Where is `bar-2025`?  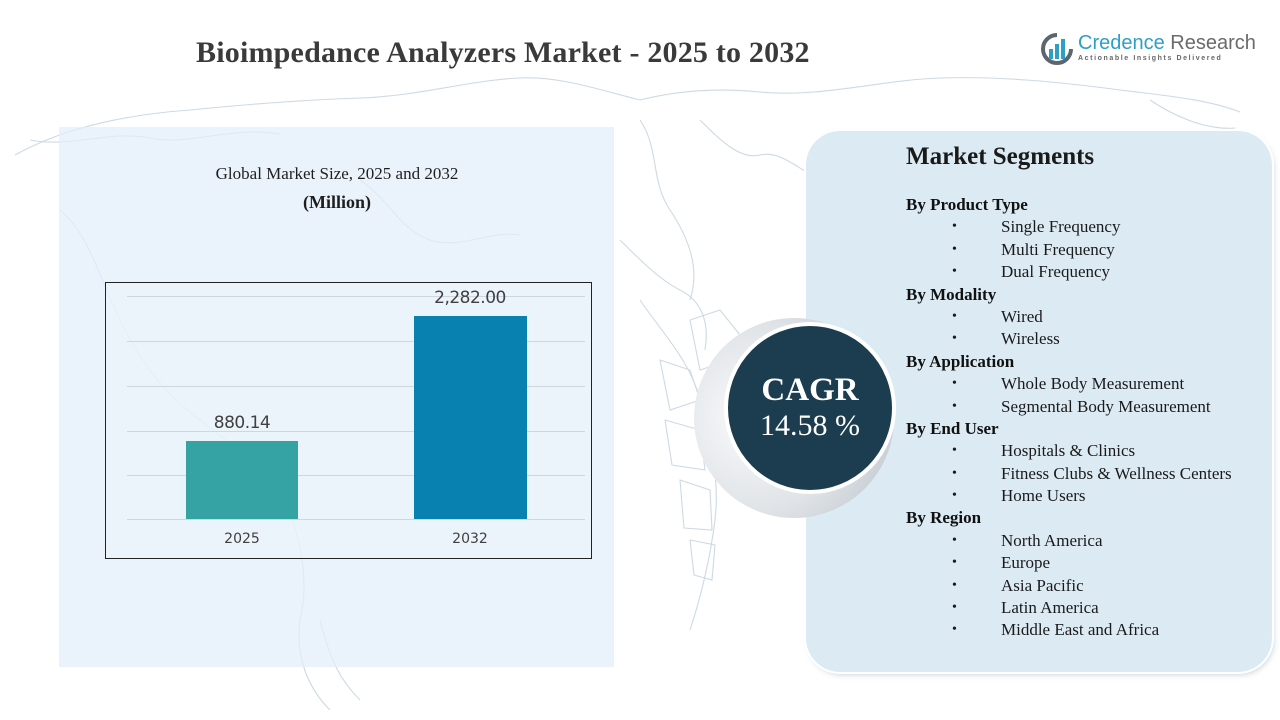 bar-2025 is located at coordinates (242, 480).